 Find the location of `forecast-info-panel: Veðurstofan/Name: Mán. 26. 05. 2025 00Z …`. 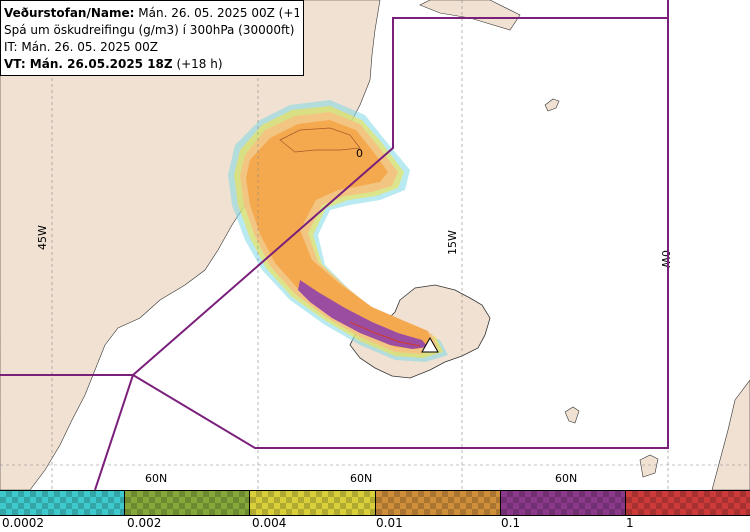

forecast-info-panel: Veðurstofan/Name: Mán. 26. 05. 2025 00Z … is located at coordinates (152, 38).